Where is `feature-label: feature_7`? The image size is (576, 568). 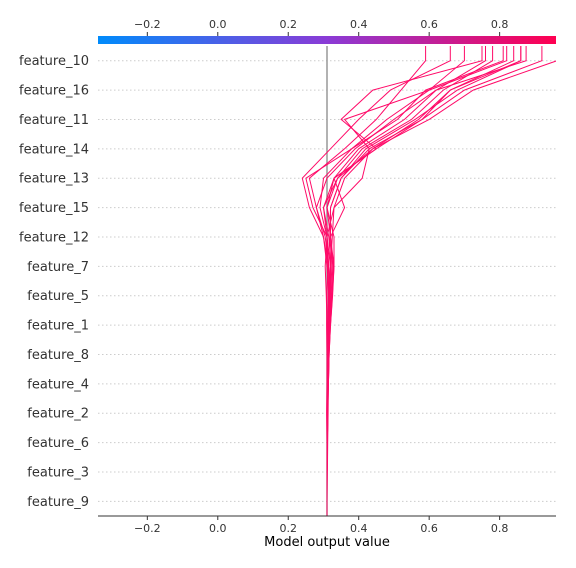
feature-label: feature_7 is located at coordinates (58, 267).